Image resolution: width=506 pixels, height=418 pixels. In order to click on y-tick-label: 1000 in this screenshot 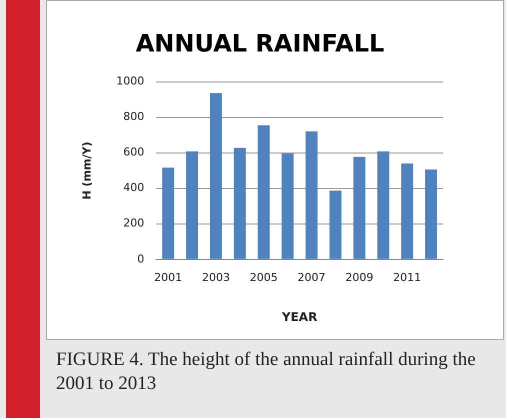, I will do `click(130, 81)`.